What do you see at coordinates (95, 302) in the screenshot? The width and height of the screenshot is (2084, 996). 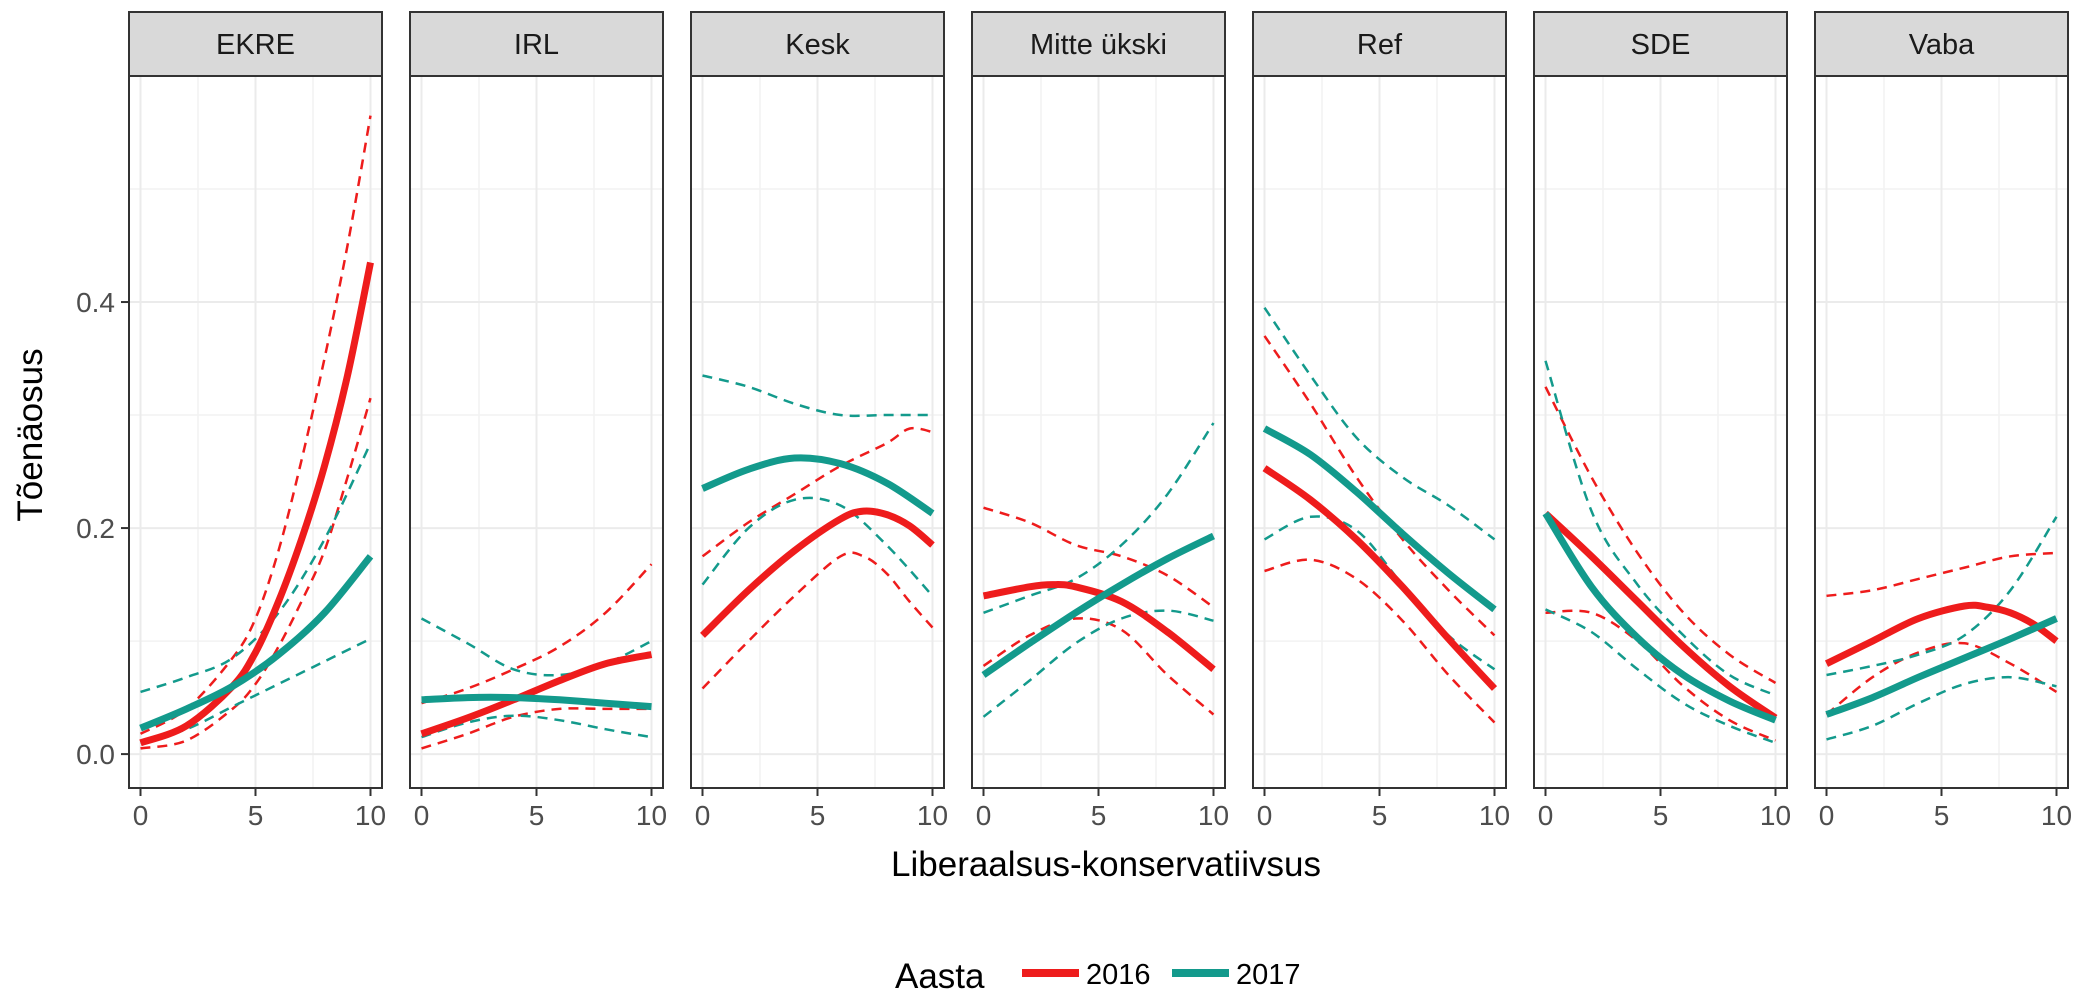 I see `y-tick-label: 0.4` at bounding box center [95, 302].